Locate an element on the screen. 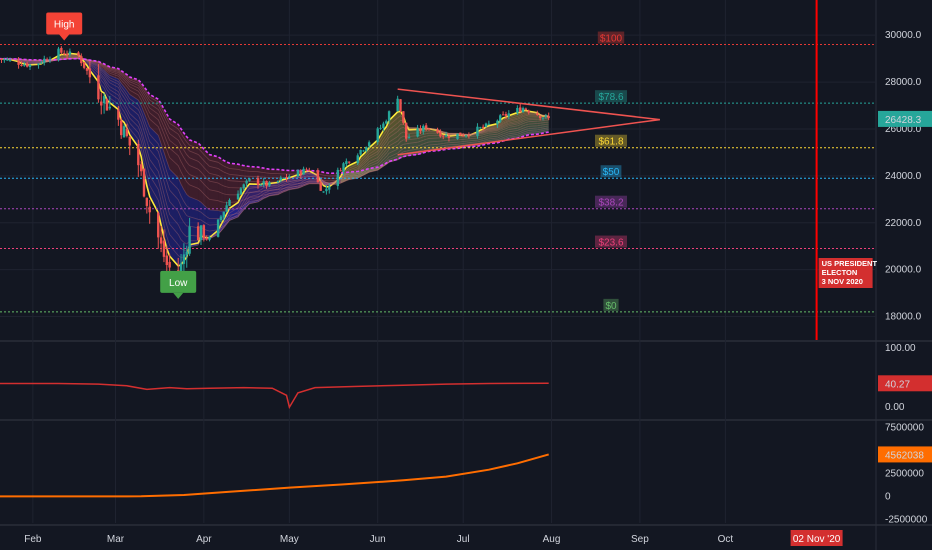 This screenshot has height=550, width=932. indicator-1-tick: 0.00 is located at coordinates (895, 407).